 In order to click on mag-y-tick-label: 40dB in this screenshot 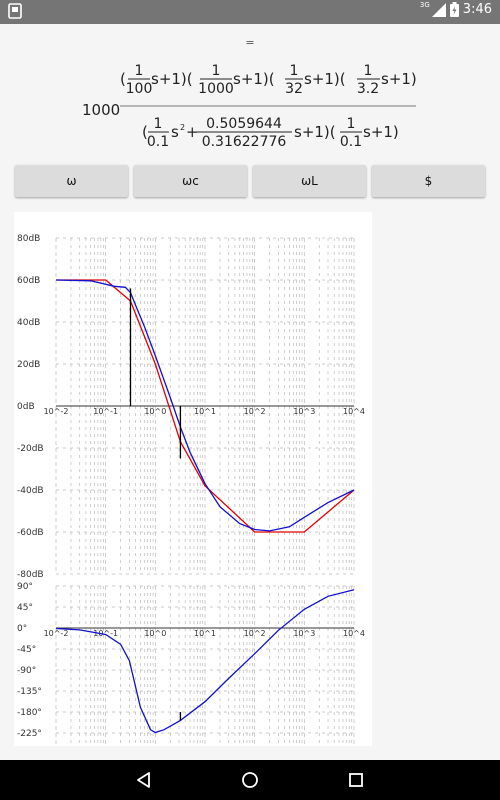, I will do `click(28, 323)`.